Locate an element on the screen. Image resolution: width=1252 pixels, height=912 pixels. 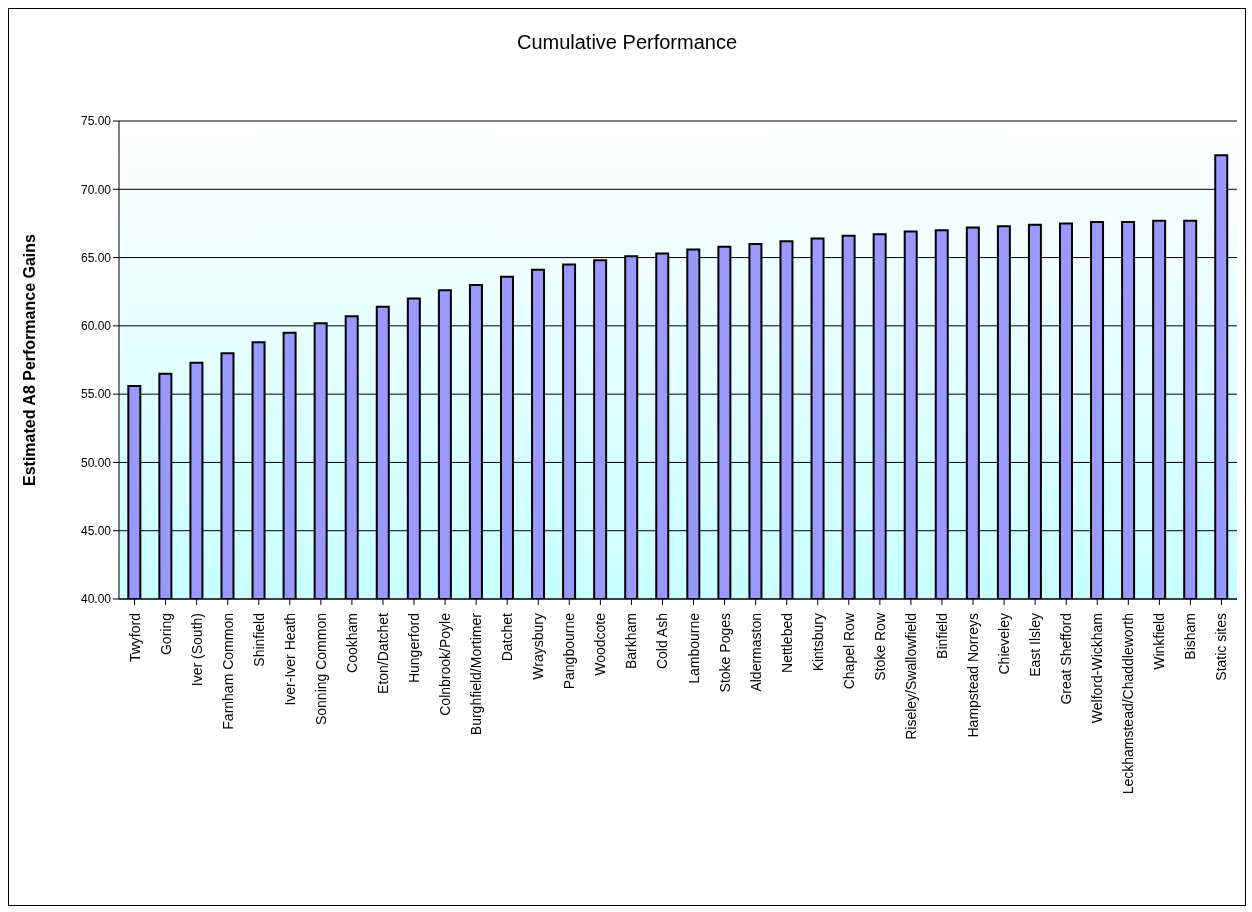
x-tick-label: Leckhamstead/Chaddleworth is located at coordinates (1128, 704).